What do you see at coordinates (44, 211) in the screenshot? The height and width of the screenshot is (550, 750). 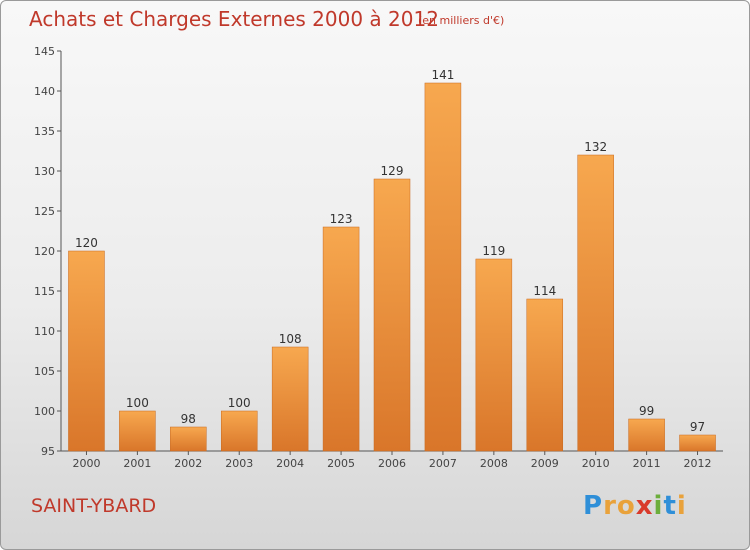 I see `y-tick-label: 125` at bounding box center [44, 211].